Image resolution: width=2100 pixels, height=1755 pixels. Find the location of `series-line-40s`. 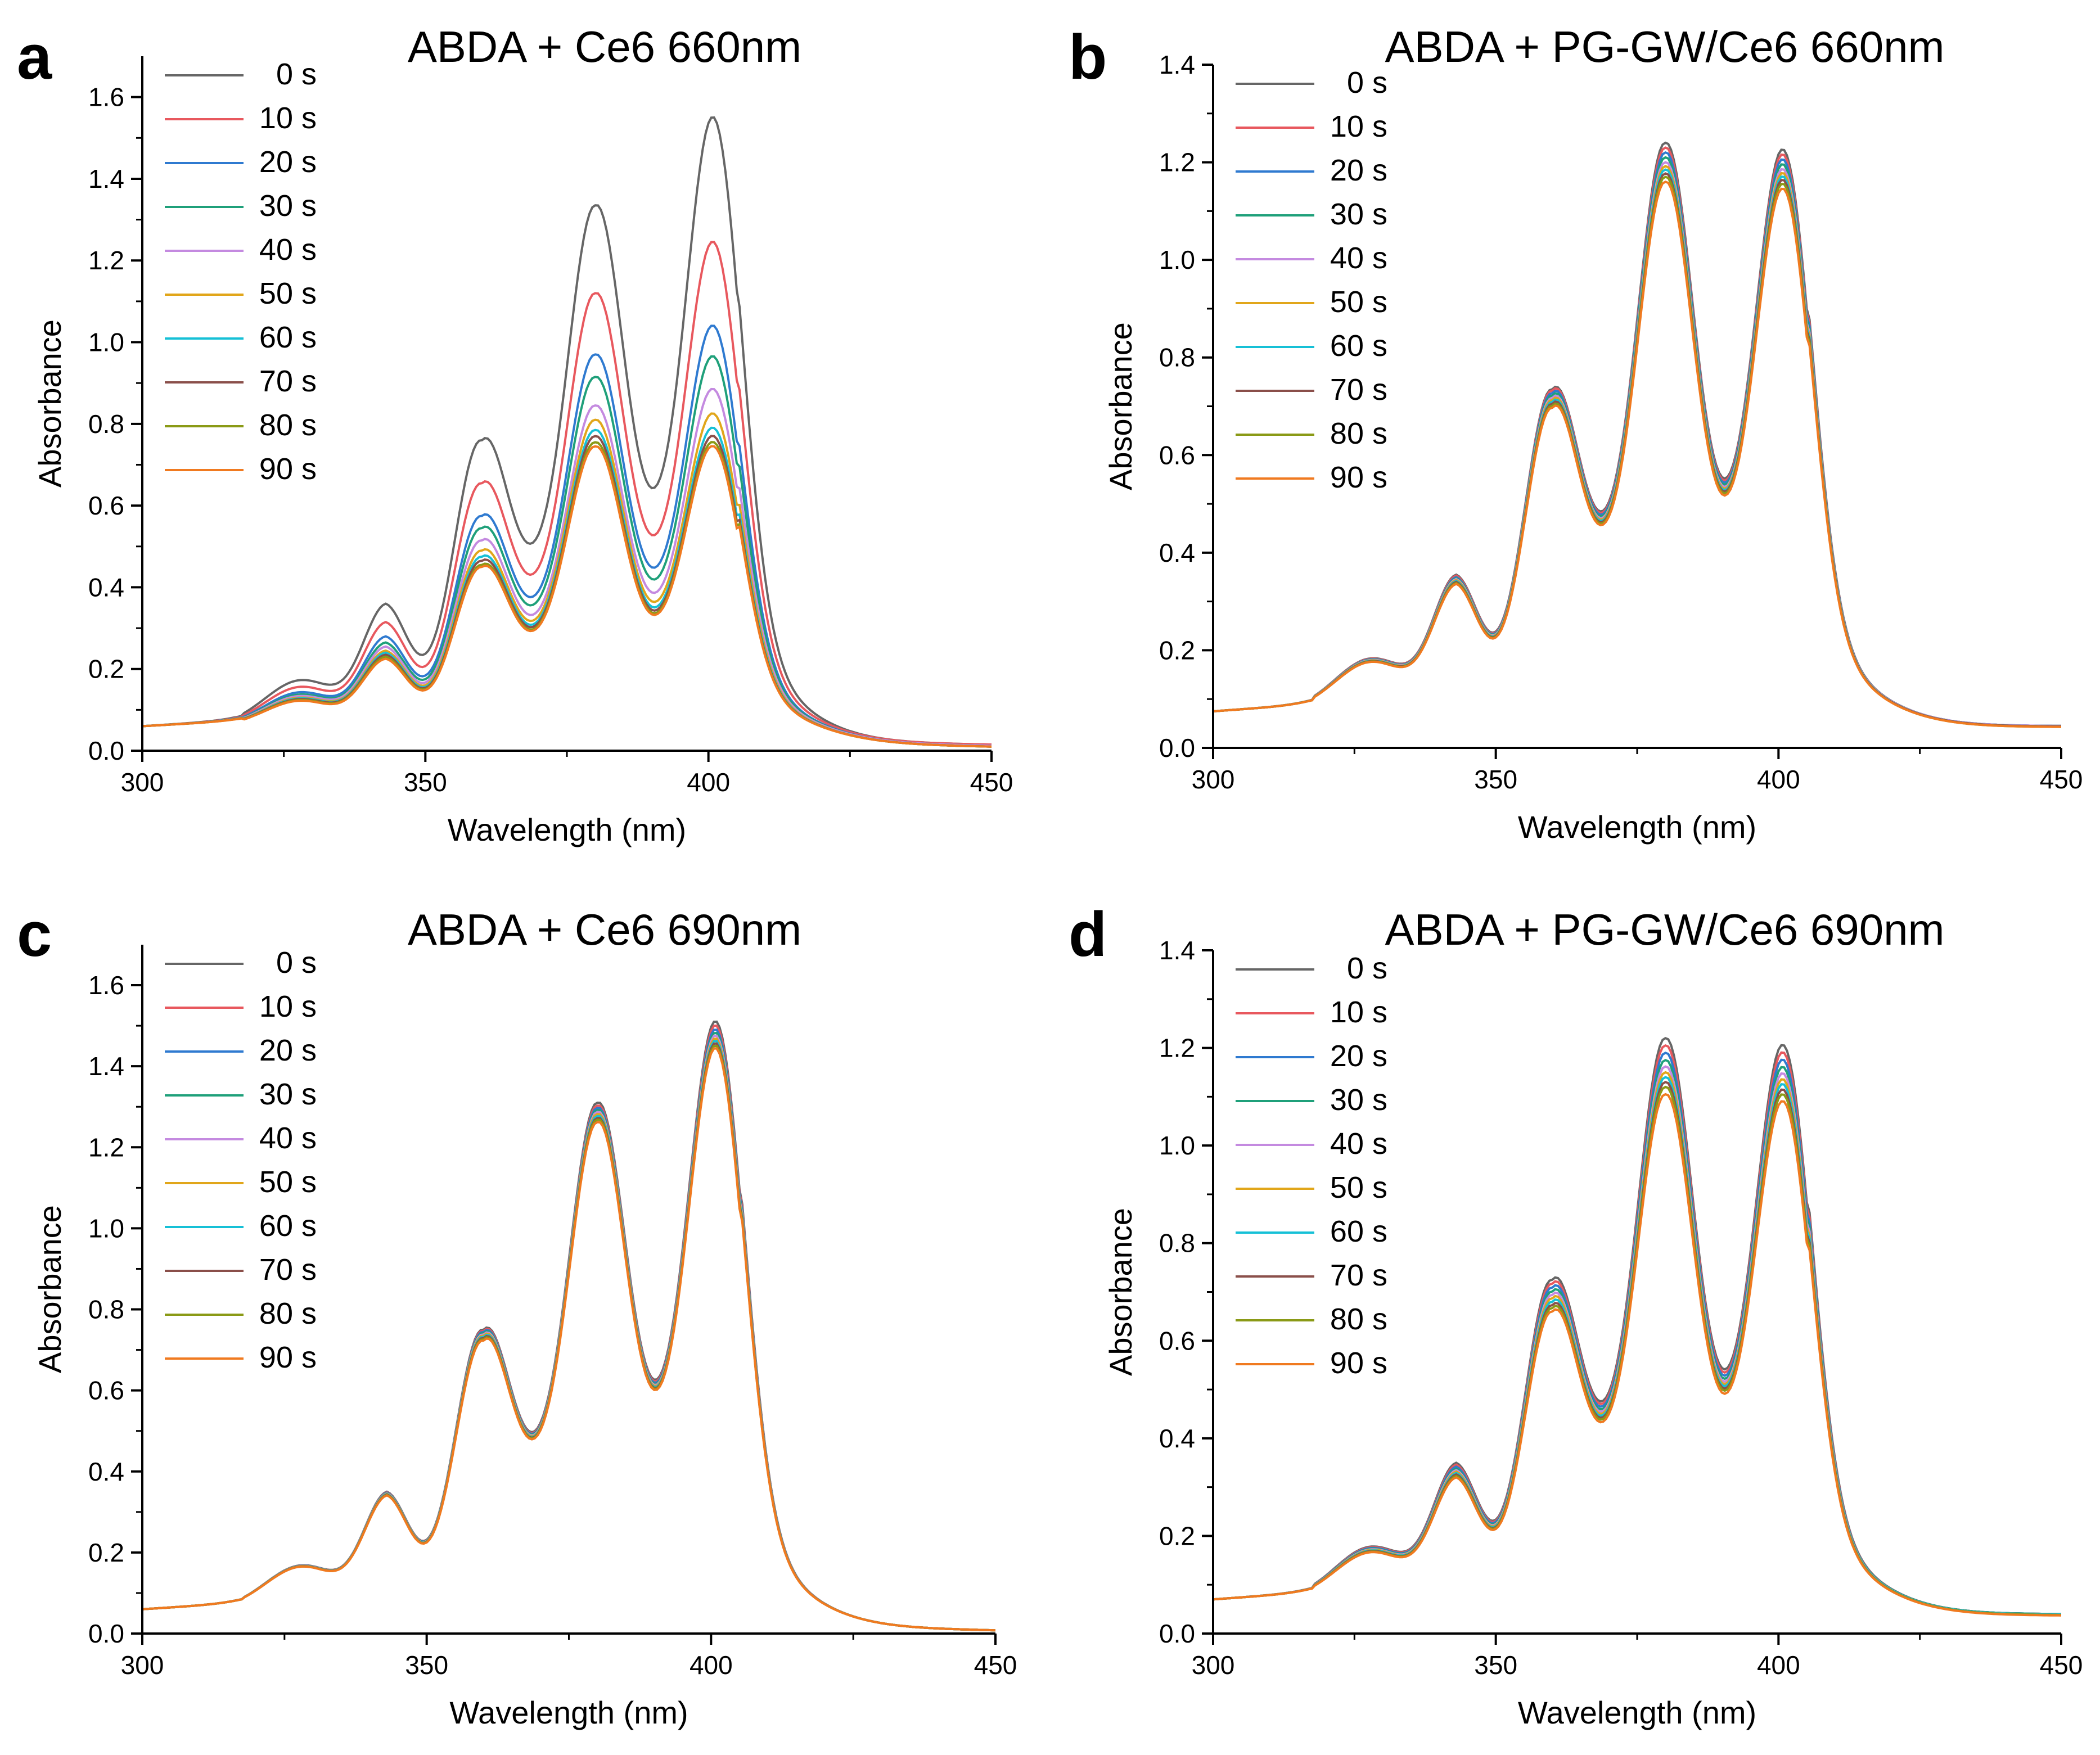

series-line-40s is located at coordinates (567, 567).